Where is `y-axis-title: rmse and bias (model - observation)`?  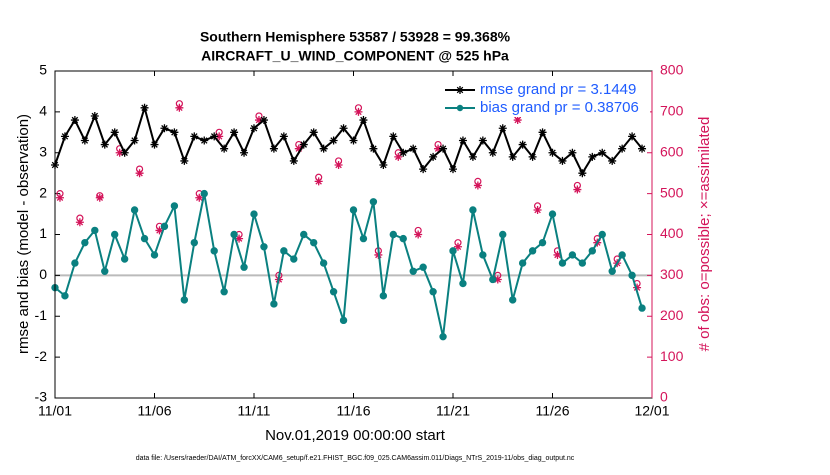 y-axis-title: rmse and bias (model - observation) is located at coordinates (23, 234).